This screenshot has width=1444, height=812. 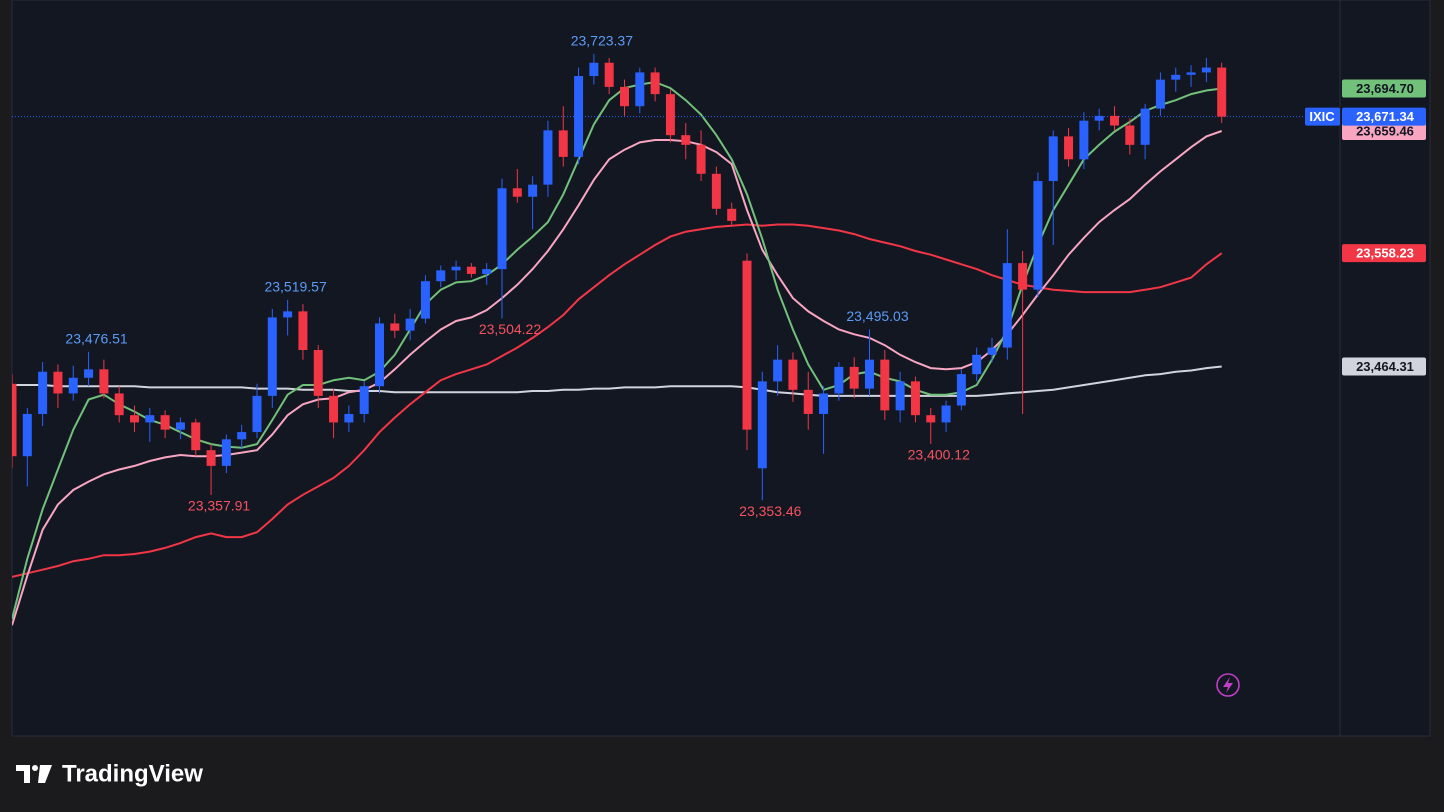 I want to click on brand-name: TradingView, so click(x=132, y=773).